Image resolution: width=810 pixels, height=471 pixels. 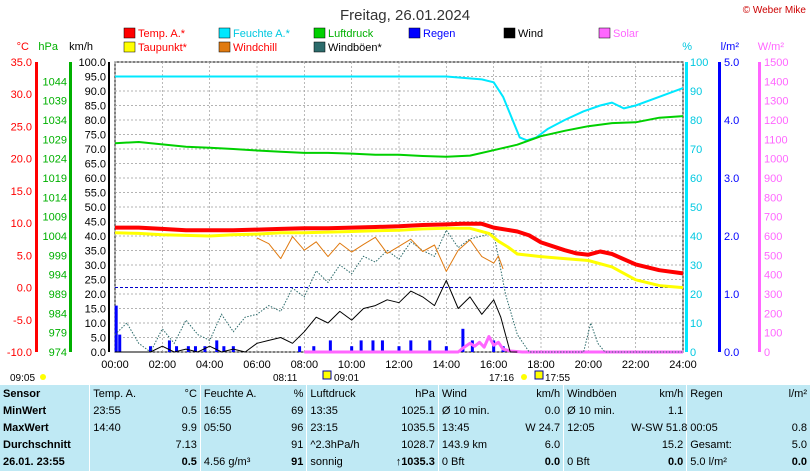 I want to click on temp-tick-label: 15.0, so click(x=21, y=192).